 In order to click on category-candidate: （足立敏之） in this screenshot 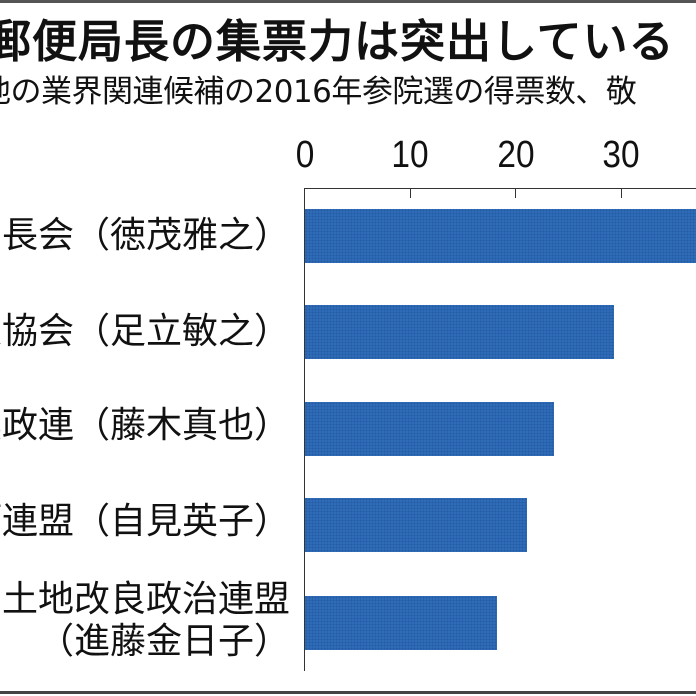, I will do `click(181, 331)`.